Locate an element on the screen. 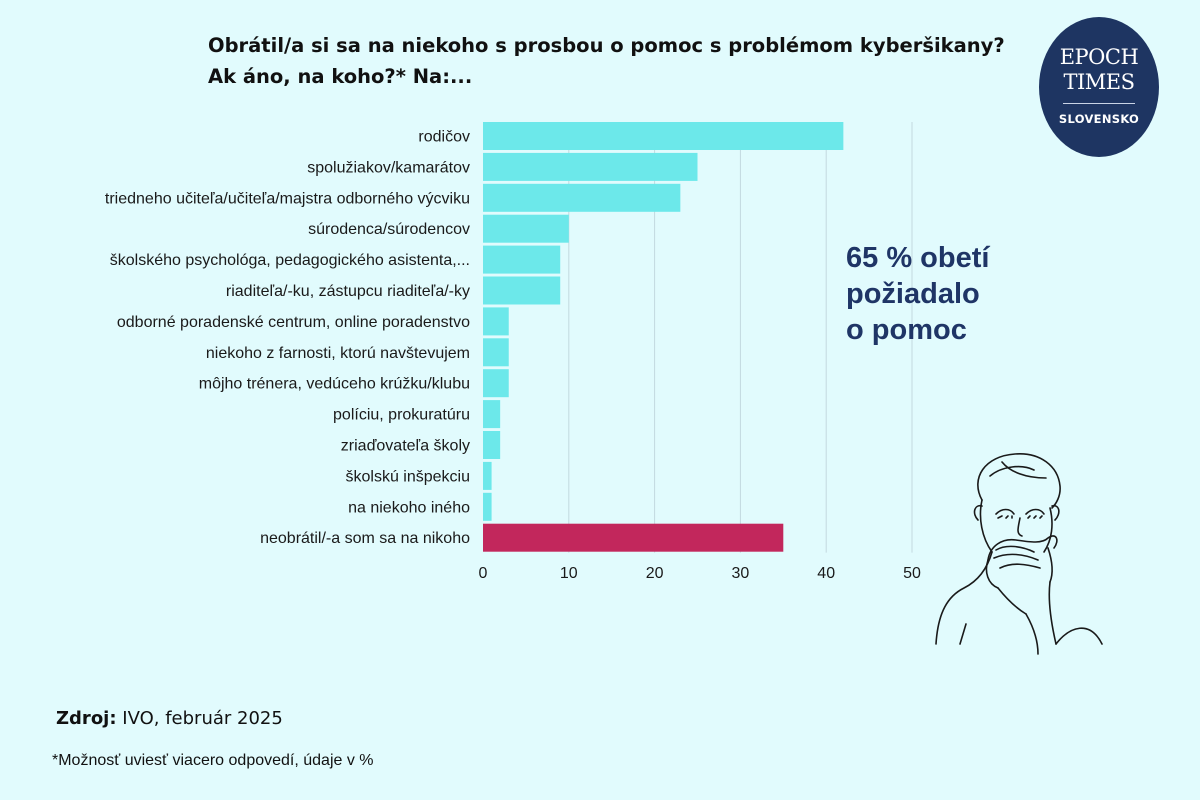  callout-line-3: o pomoc is located at coordinates (906, 330).